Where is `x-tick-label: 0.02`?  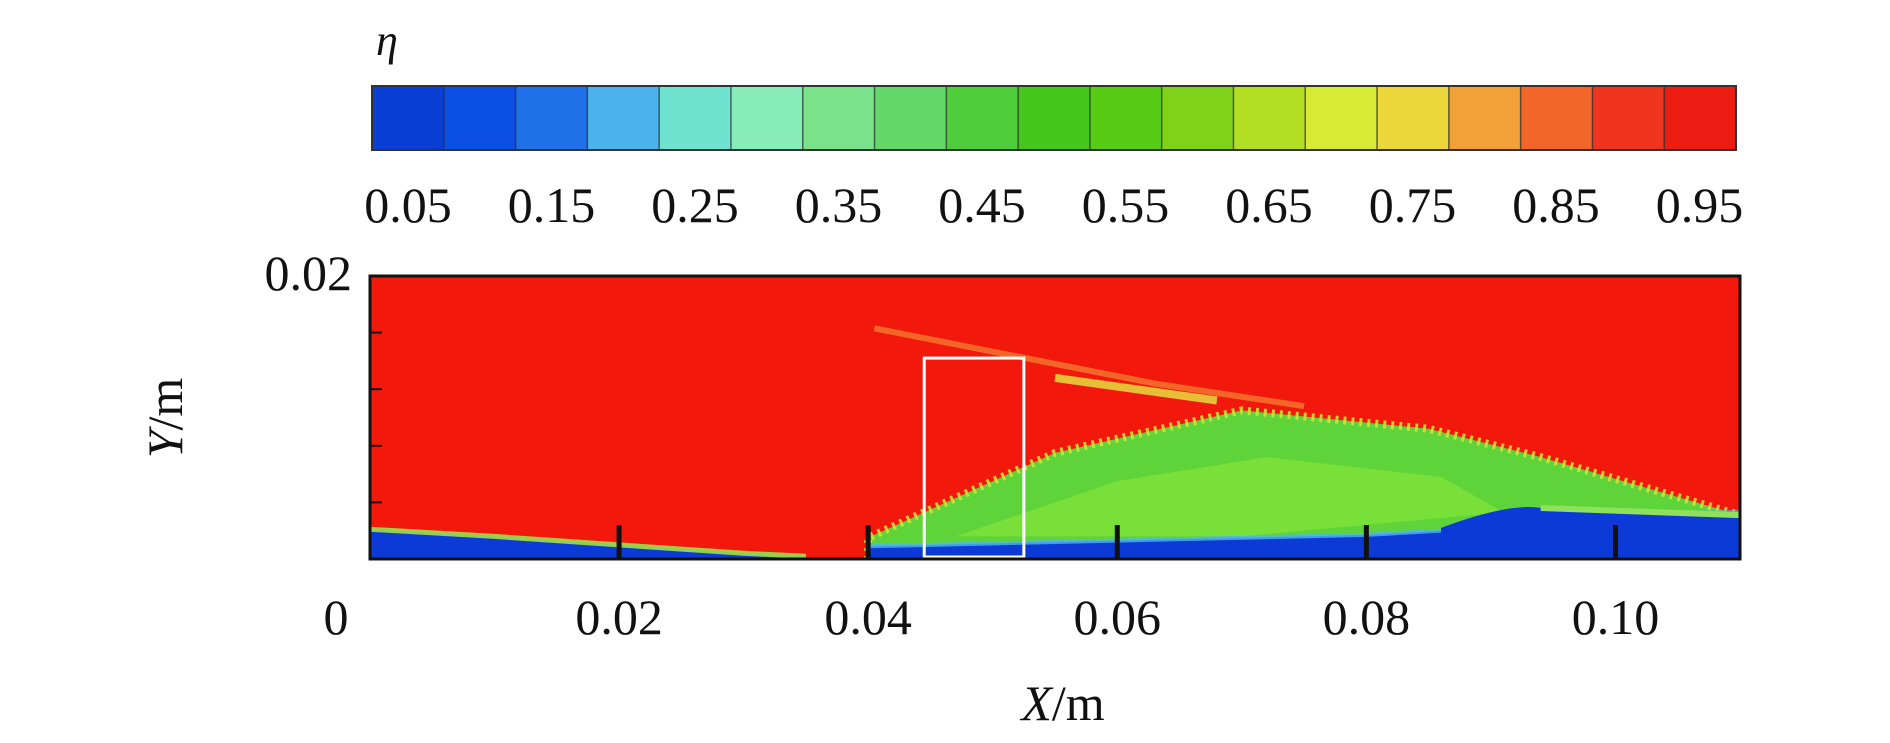
x-tick-label: 0.02 is located at coordinates (619, 617).